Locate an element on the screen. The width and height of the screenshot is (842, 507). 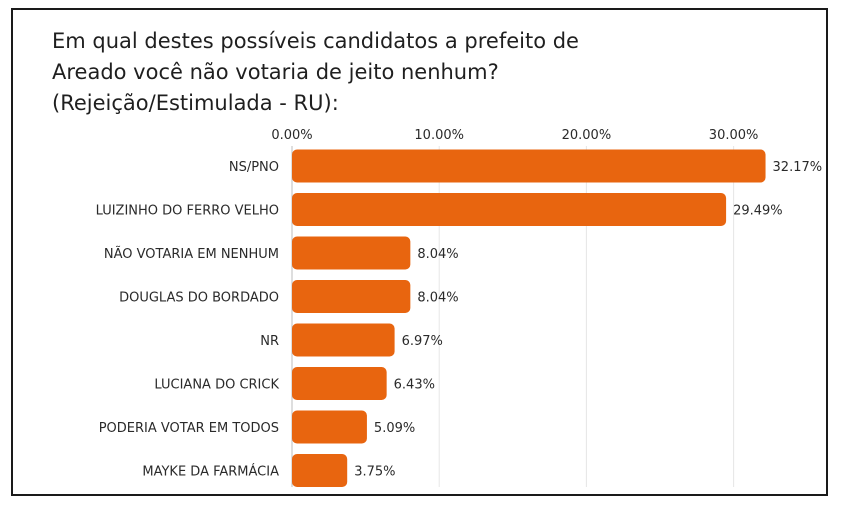
value-label: 6.43% is located at coordinates (414, 385).